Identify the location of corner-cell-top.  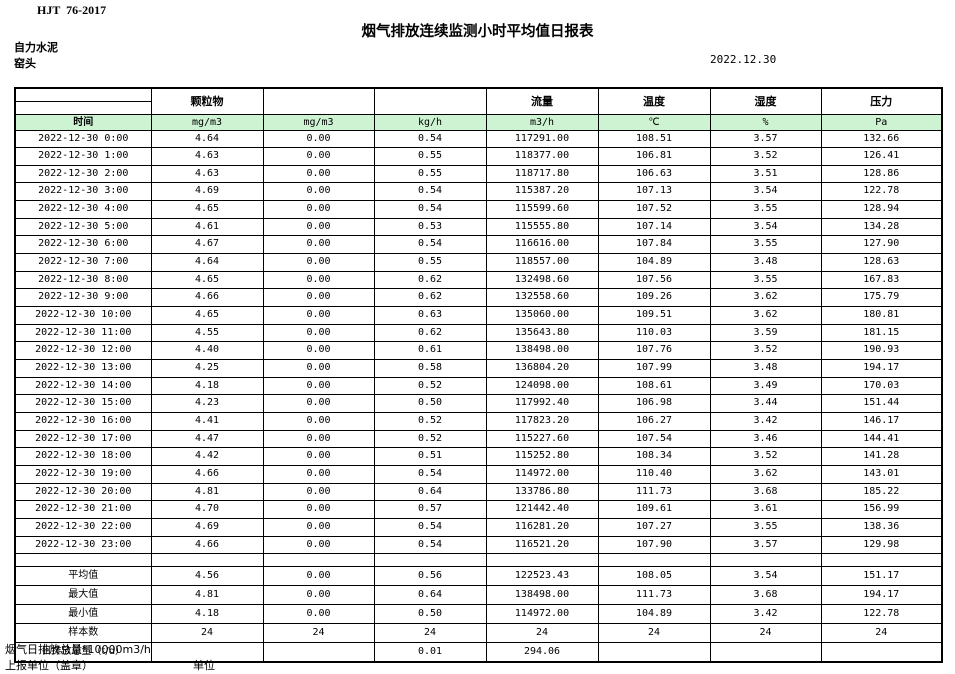
(83, 94).